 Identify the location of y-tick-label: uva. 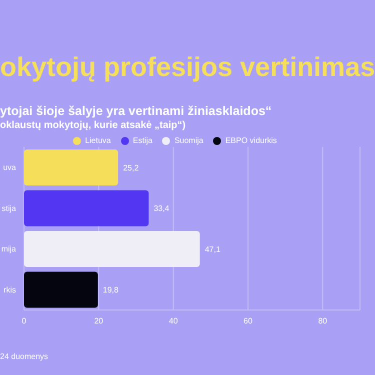
(10, 167).